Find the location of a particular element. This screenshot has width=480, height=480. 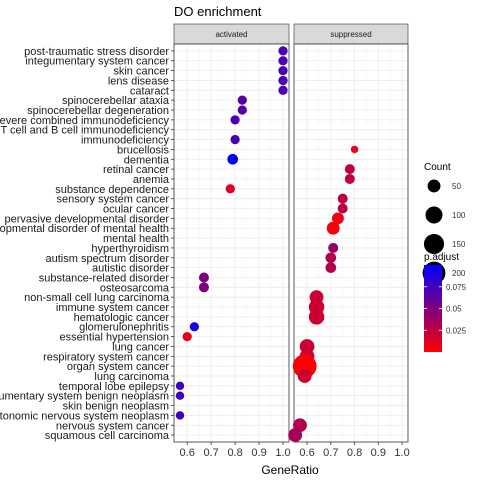

y-tick-label: anemia is located at coordinates (151, 180).